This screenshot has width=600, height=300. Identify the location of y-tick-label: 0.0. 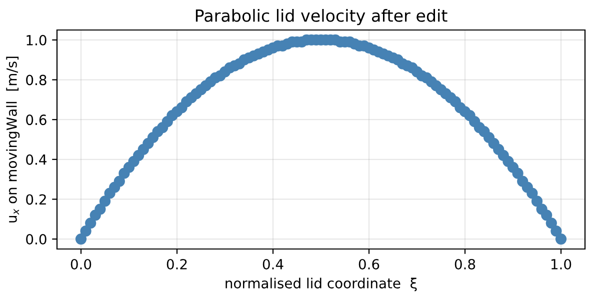
(36, 239).